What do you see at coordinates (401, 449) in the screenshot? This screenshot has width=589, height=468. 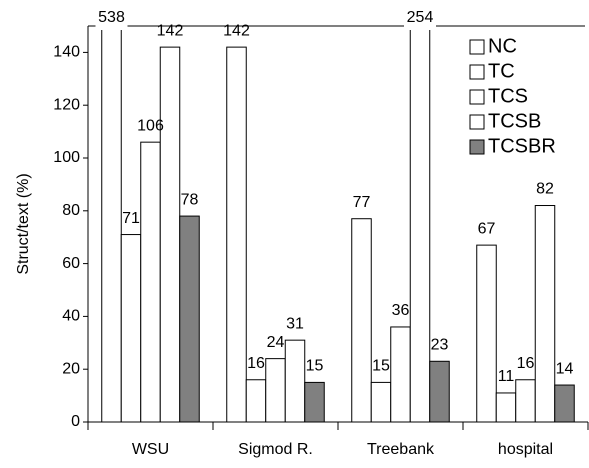 I see `x-tick-label: Treebank` at bounding box center [401, 449].